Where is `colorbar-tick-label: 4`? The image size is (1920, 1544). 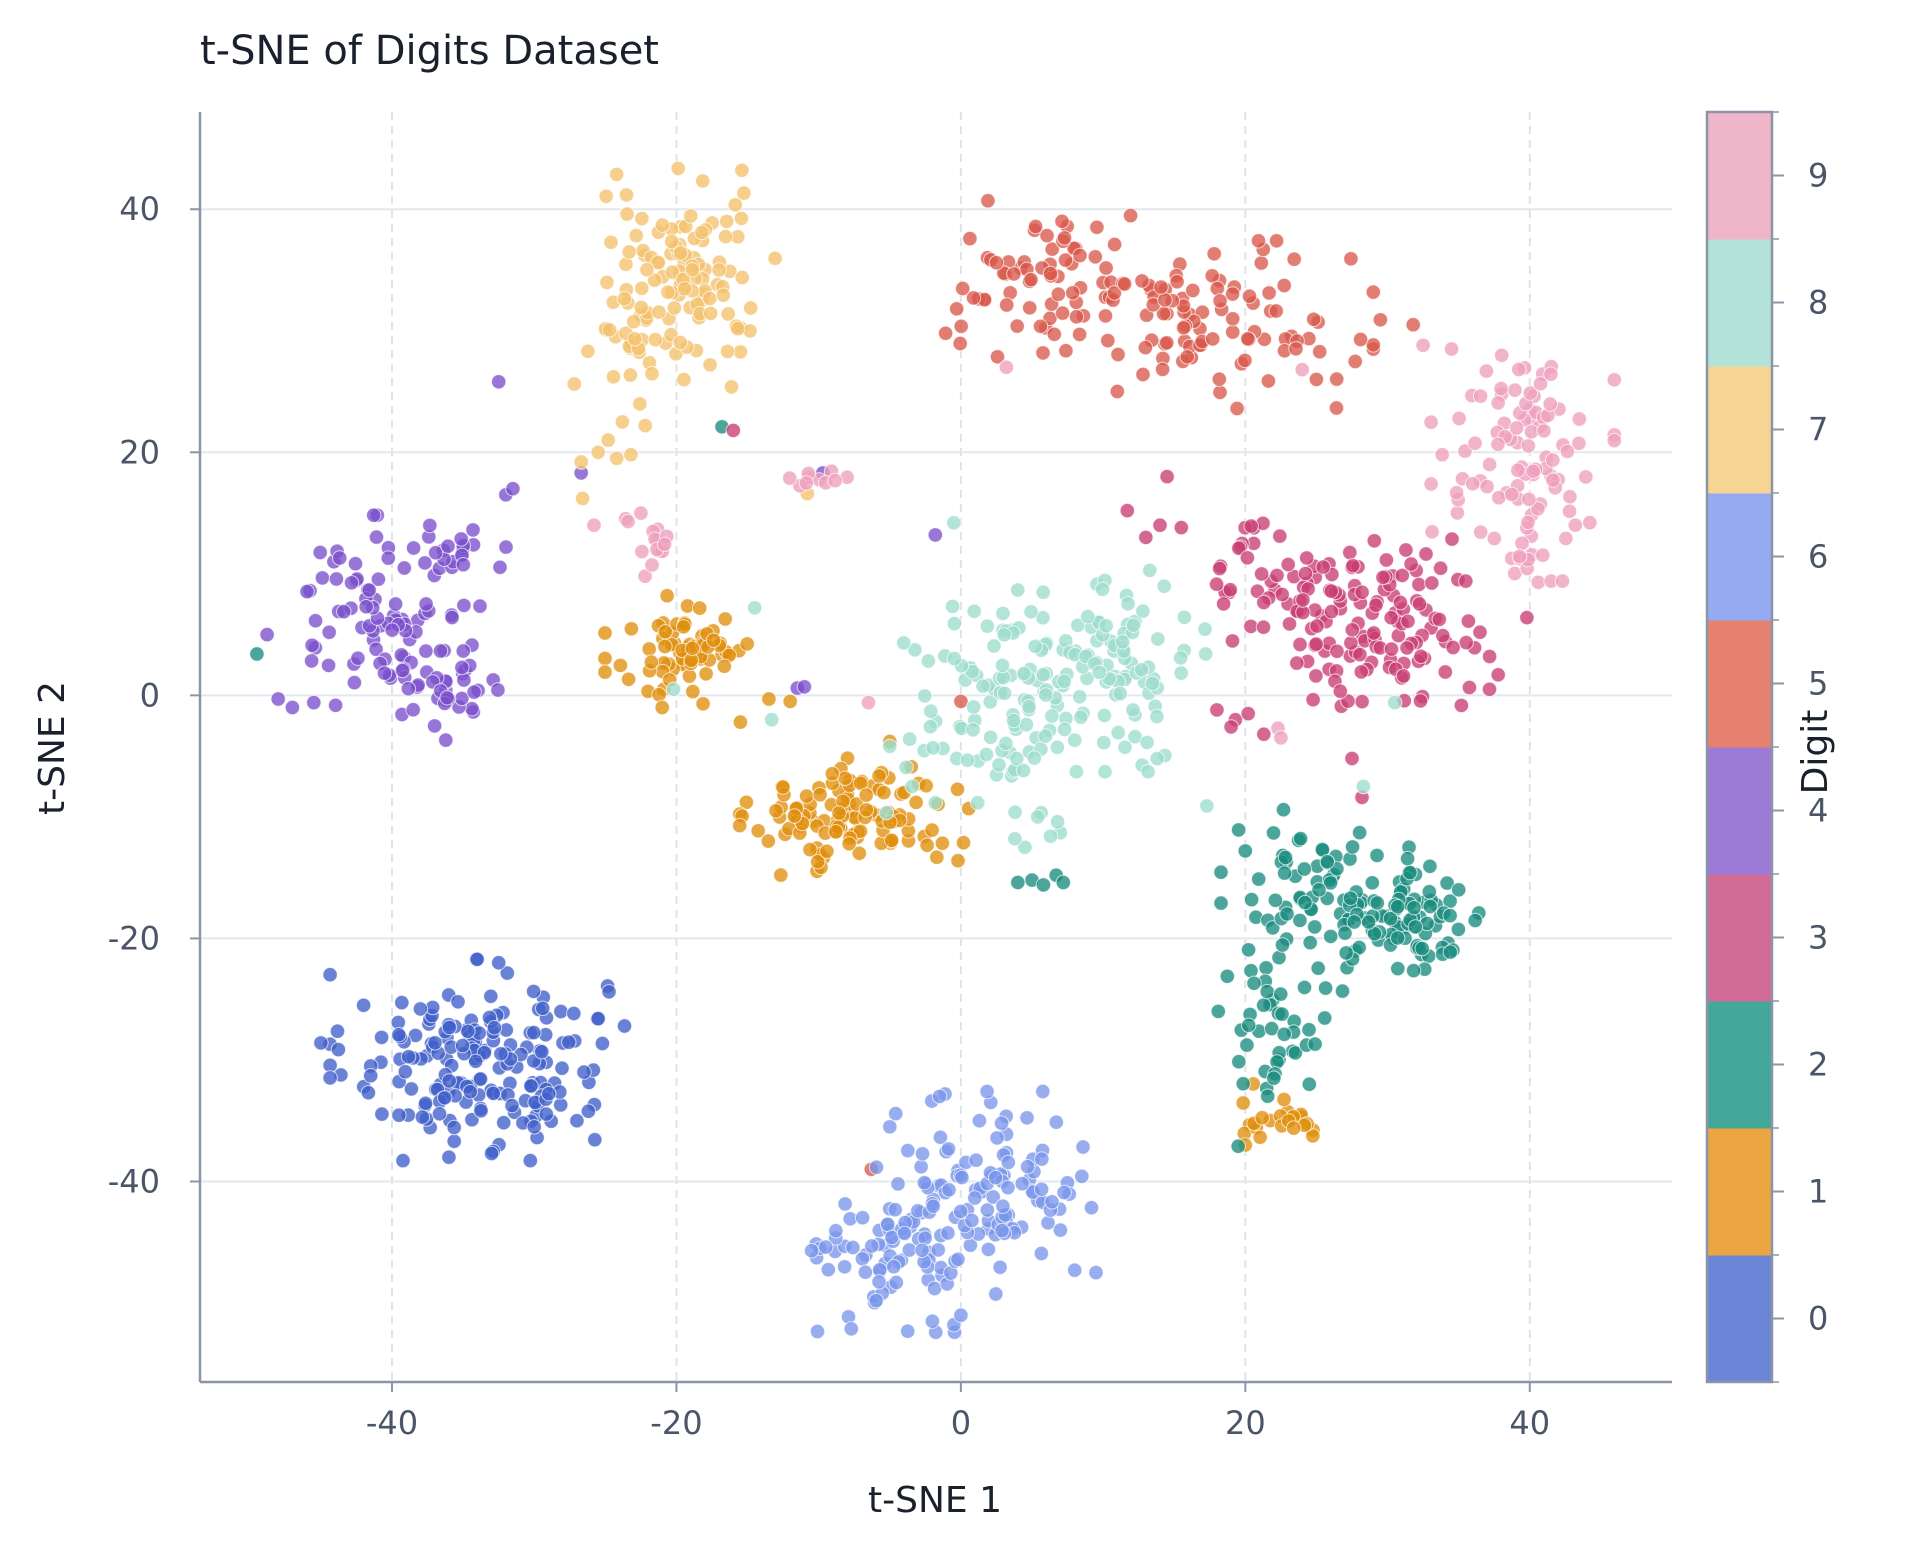 colorbar-tick-label: 4 is located at coordinates (1818, 811).